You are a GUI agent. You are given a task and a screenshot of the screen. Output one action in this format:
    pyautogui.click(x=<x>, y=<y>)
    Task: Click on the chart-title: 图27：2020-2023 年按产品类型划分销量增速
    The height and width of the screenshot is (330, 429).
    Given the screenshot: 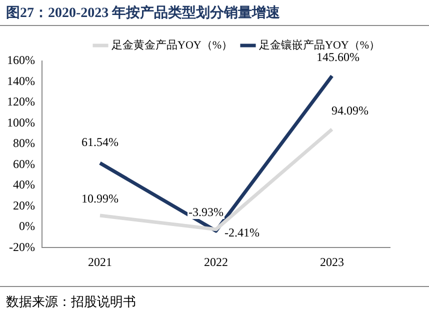 What is the action you would take?
    pyautogui.click(x=214, y=13)
    